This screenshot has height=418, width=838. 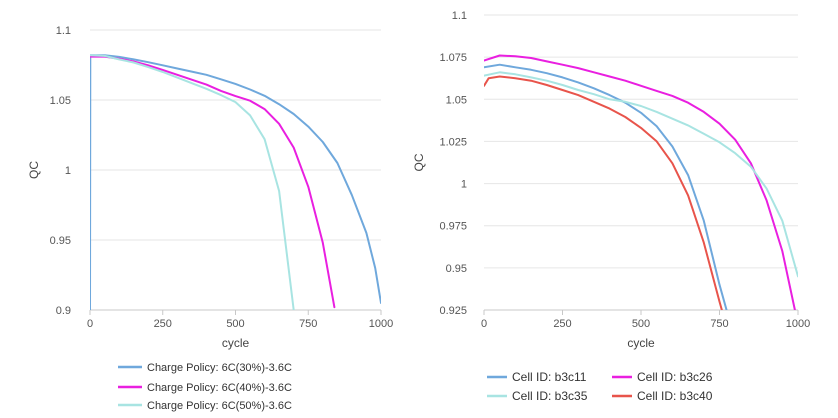 I want to click on legend-label: Cell ID: b3c26, so click(x=675, y=377).